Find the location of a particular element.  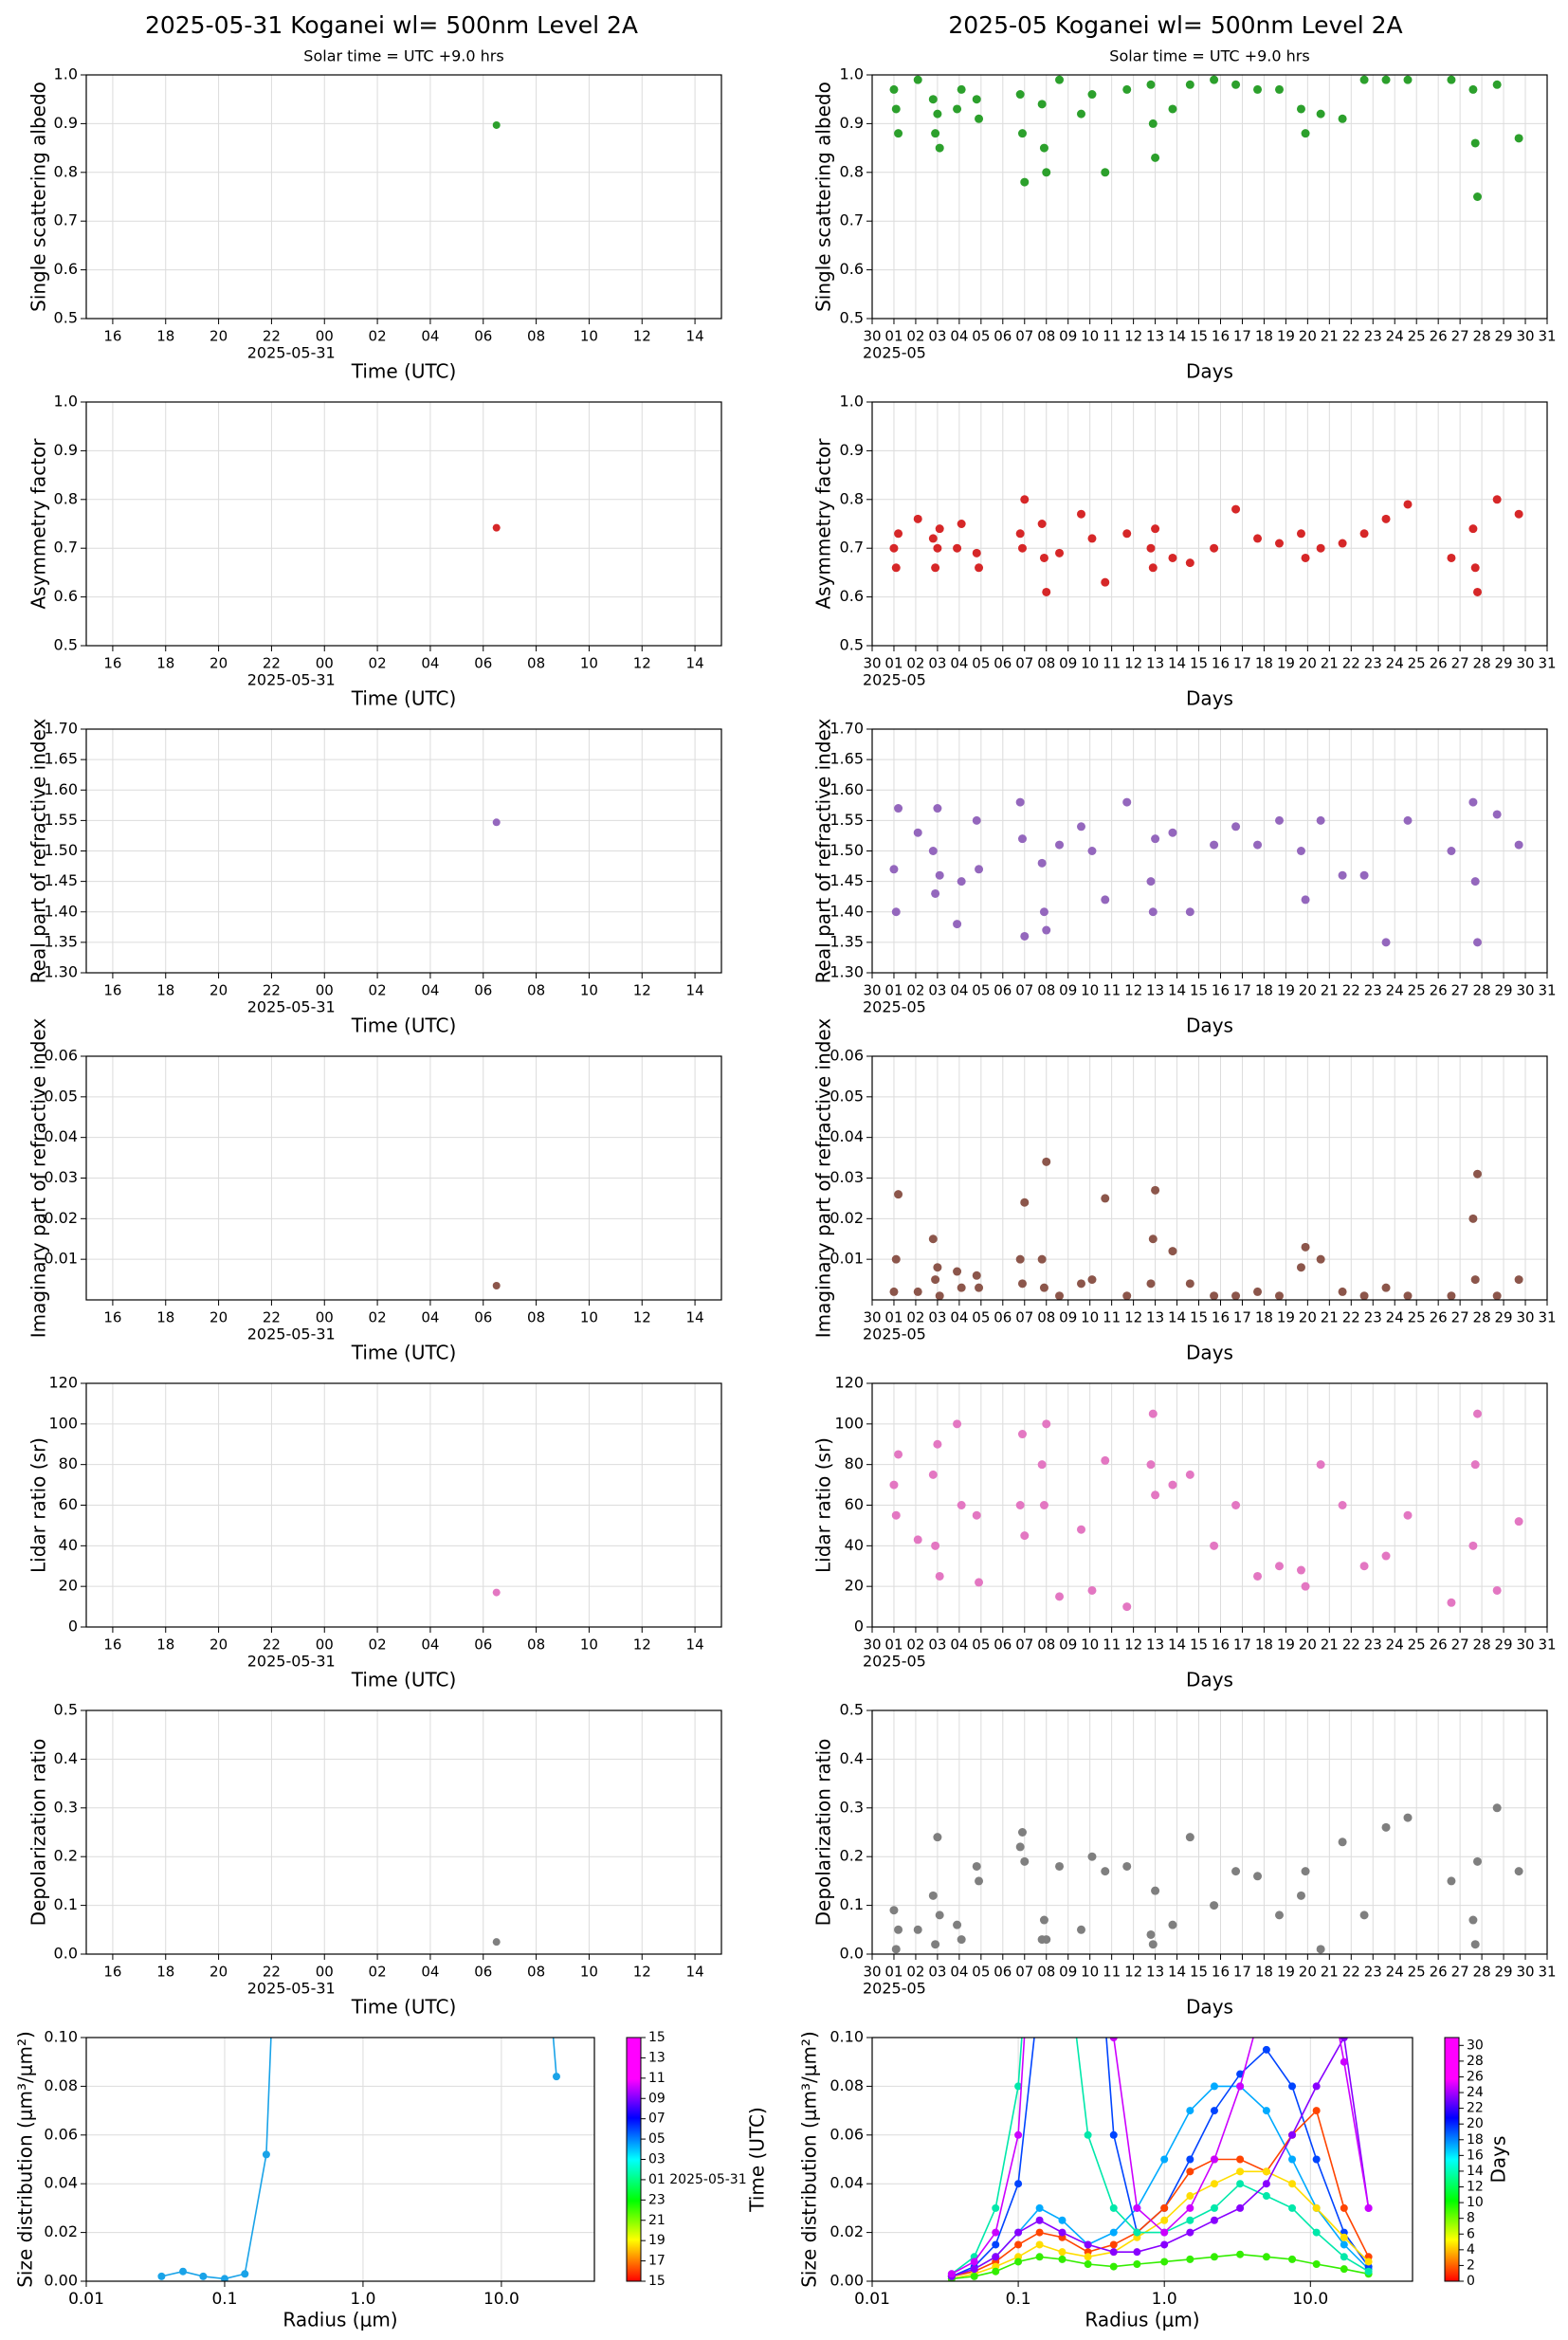

x-tick-label: 01 is located at coordinates (893, 1317).